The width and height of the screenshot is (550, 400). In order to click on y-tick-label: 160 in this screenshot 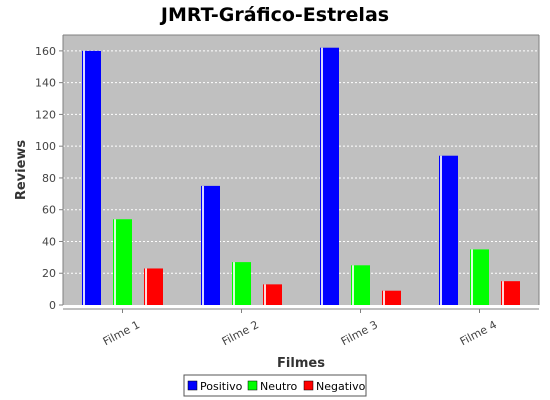, I will do `click(45, 51)`.